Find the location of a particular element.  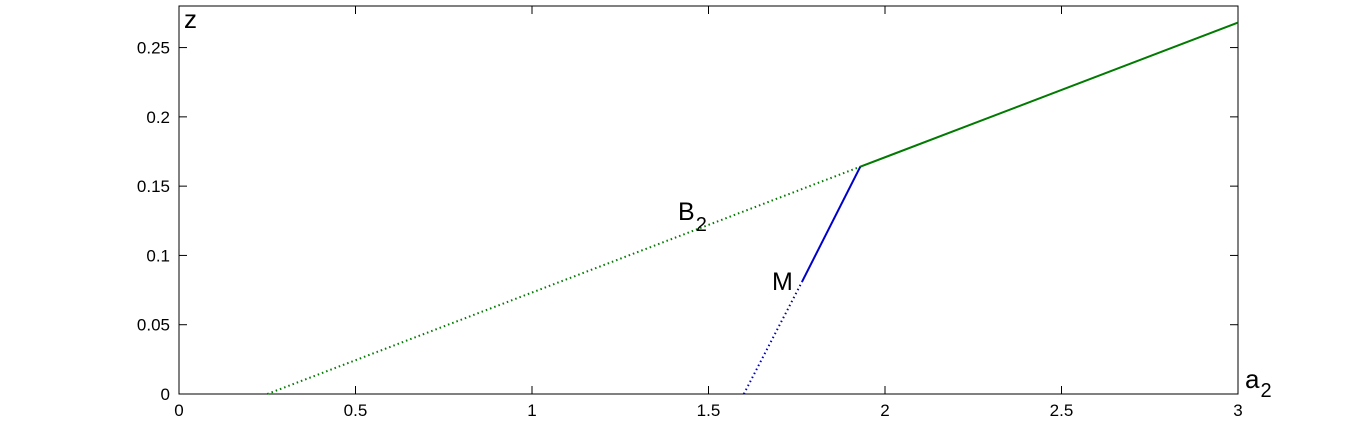

x-axis-label-base: a is located at coordinates (1252, 379).